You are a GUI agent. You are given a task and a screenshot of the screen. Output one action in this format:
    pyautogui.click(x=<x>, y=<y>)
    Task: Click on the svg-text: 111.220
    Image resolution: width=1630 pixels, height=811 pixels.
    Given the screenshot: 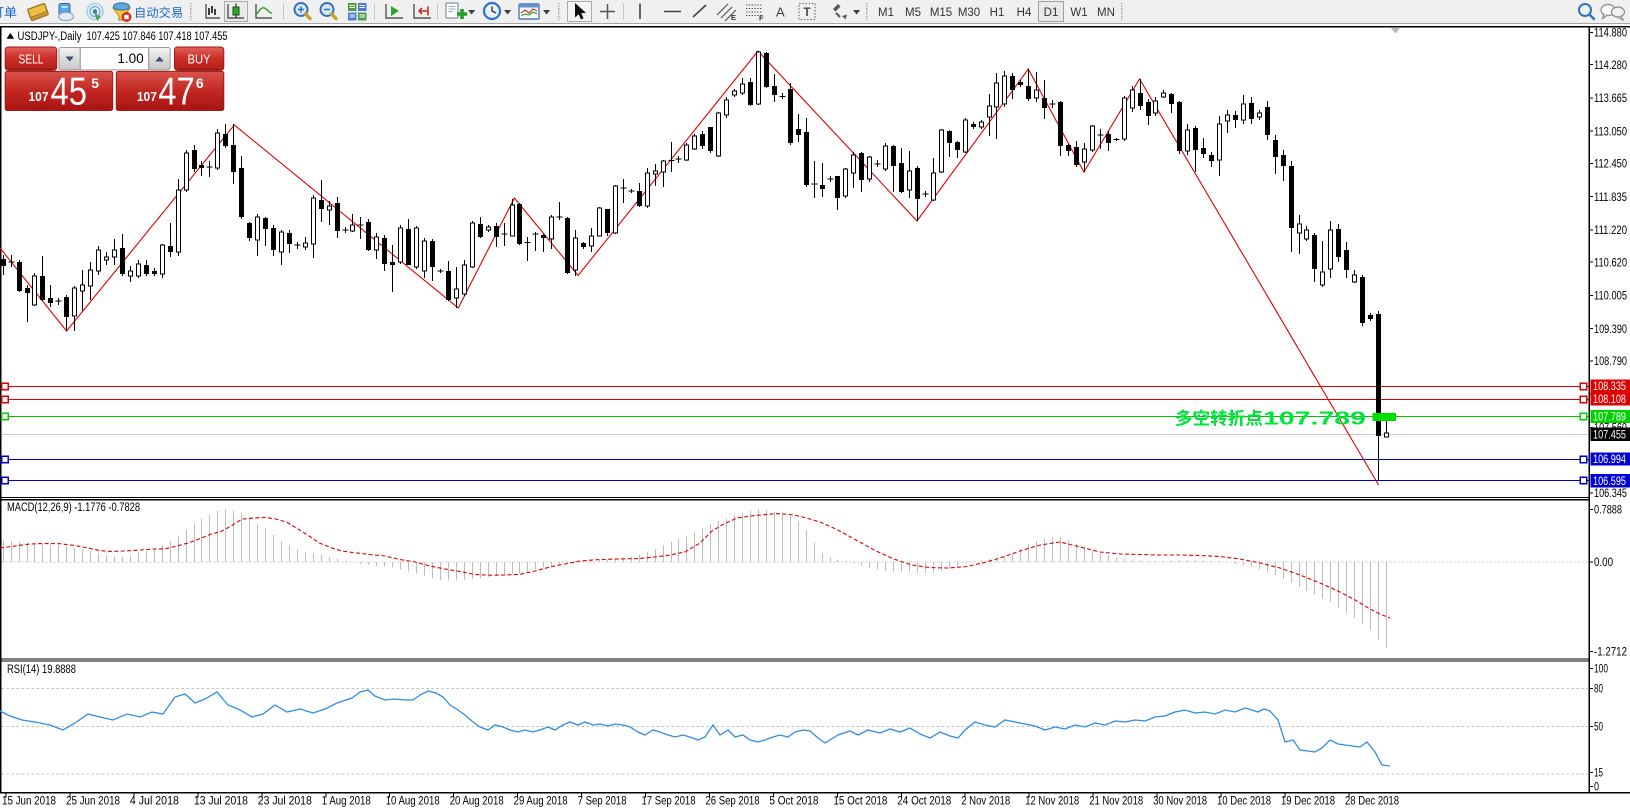 What is the action you would take?
    pyautogui.click(x=1610, y=231)
    